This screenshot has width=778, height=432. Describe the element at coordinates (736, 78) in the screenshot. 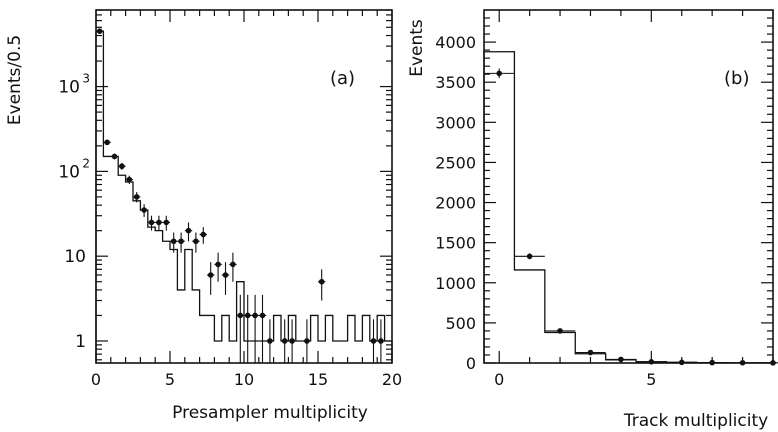

I see `panel-b-label: (b)` at that location.